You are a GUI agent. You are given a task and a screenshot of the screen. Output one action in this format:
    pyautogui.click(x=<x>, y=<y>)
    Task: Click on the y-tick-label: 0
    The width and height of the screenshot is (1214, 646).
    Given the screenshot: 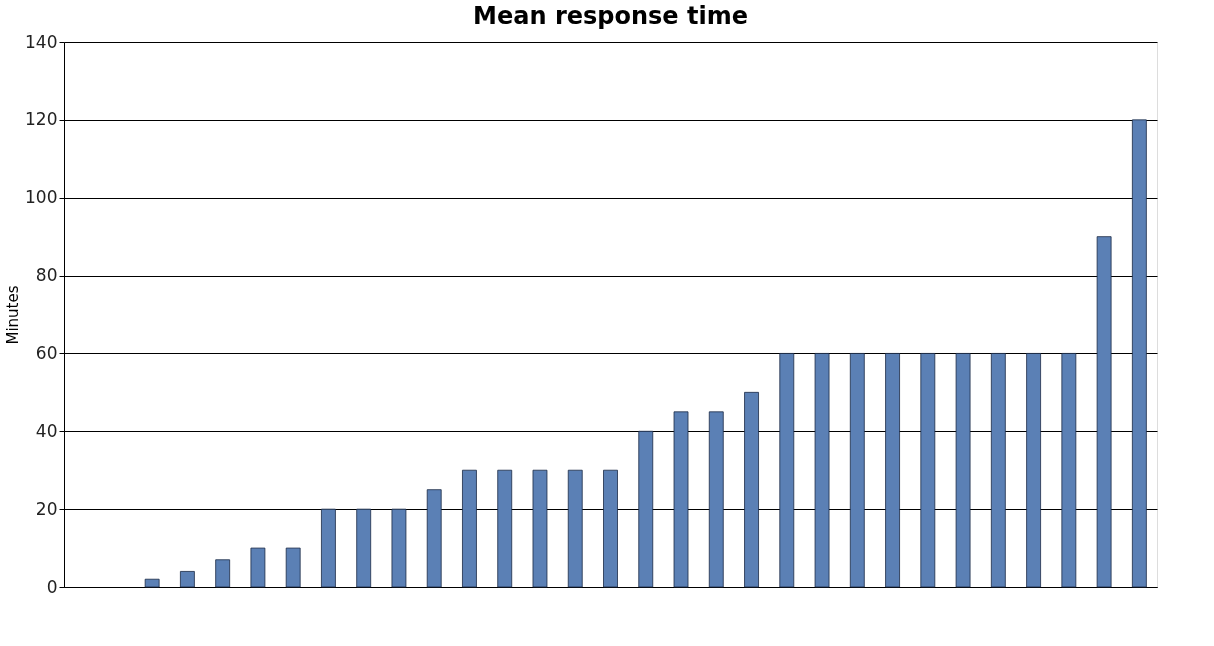 What is the action you would take?
    pyautogui.click(x=52, y=586)
    